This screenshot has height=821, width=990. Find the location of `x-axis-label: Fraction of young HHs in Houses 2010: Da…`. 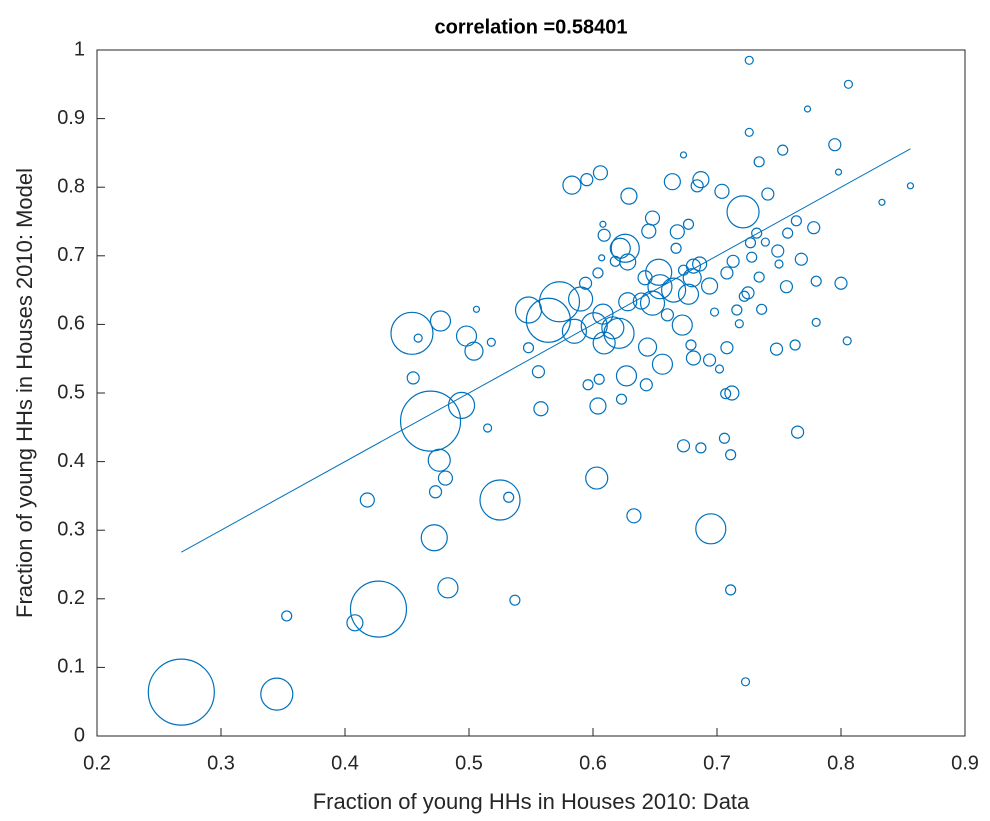

x-axis-label: Fraction of young HHs in Houses 2010: Da… is located at coordinates (531, 801).